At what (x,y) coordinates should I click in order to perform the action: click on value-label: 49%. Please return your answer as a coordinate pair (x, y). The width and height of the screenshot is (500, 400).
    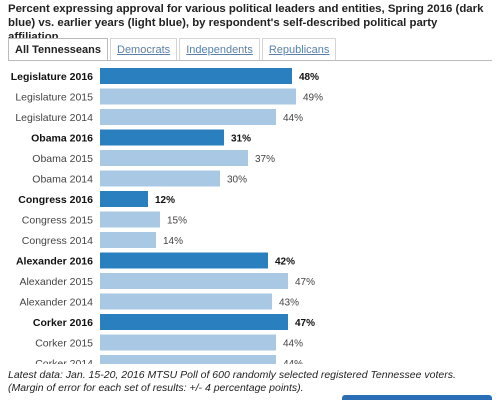
    Looking at the image, I should click on (313, 98).